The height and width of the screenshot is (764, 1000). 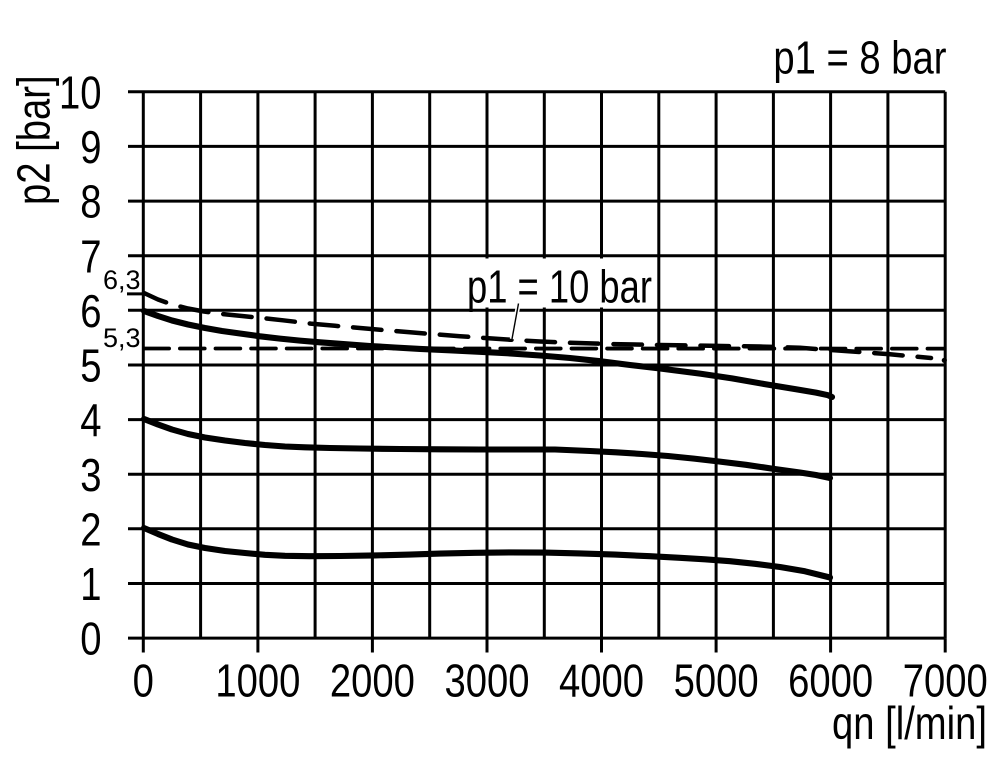 What do you see at coordinates (559, 286) in the screenshot?
I see `svg-text: p1 = 10 bar` at bounding box center [559, 286].